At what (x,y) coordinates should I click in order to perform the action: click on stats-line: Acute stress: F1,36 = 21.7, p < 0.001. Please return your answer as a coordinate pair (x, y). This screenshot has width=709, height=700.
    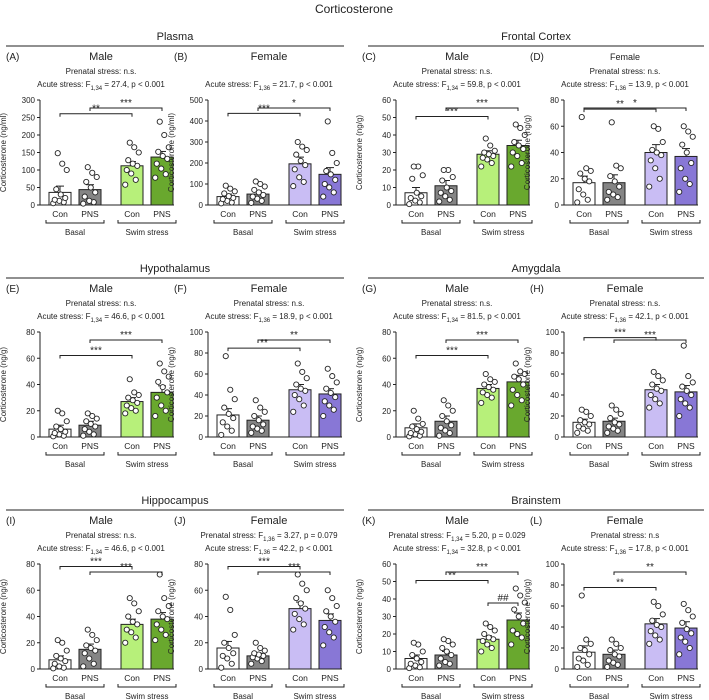
    Looking at the image, I should click on (269, 86).